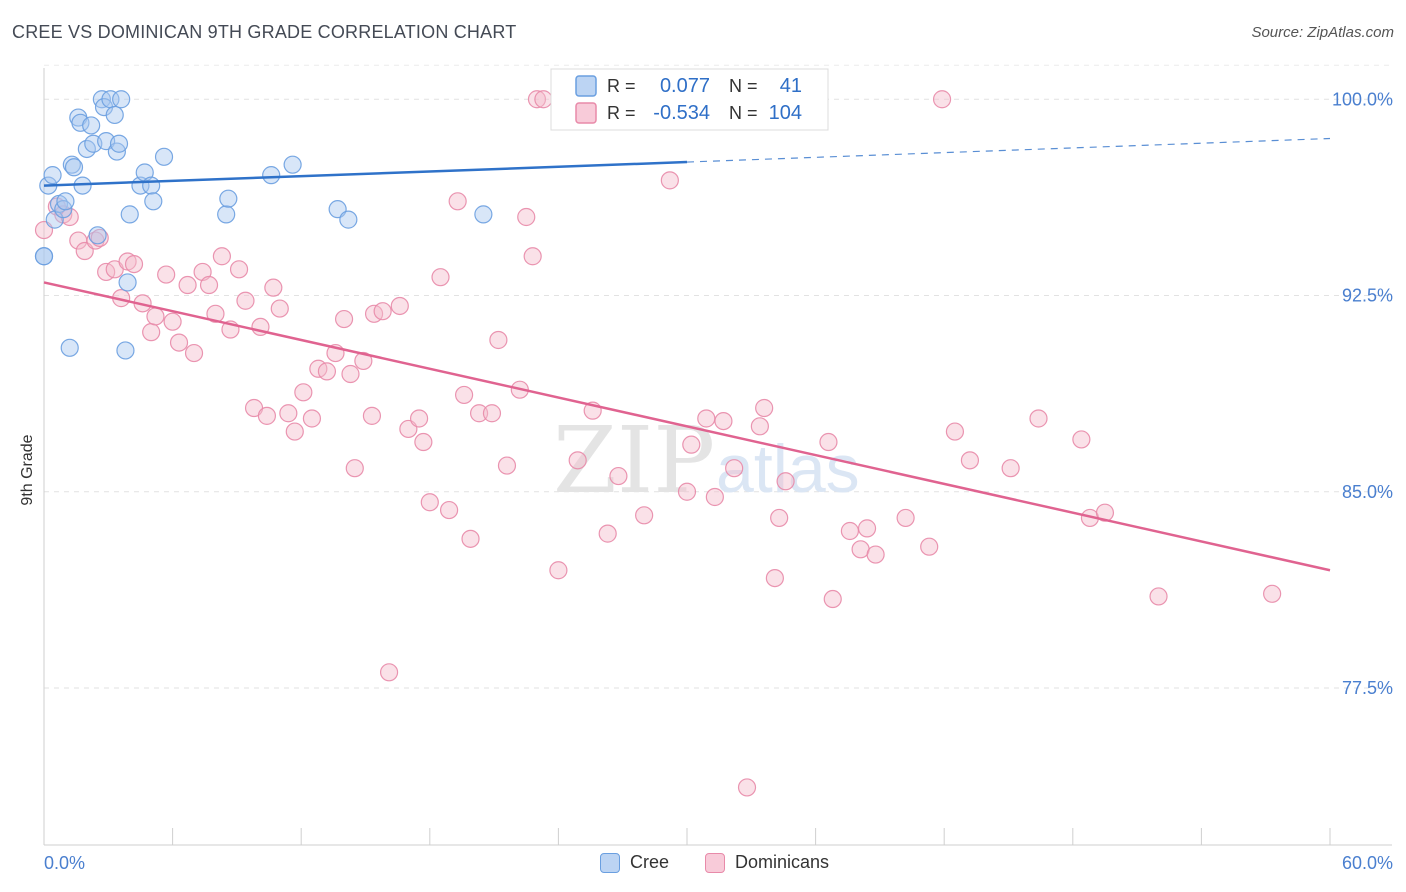 The image size is (1406, 892). Describe the element at coordinates (782, 862) in the screenshot. I see `legend-label-dominicans: Dominicans` at that location.